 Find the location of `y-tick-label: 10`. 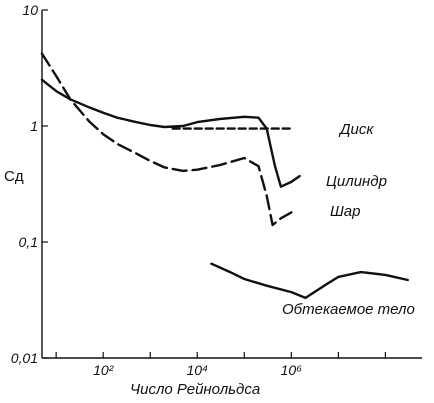

y-tick-label: 10 is located at coordinates (30, 10).